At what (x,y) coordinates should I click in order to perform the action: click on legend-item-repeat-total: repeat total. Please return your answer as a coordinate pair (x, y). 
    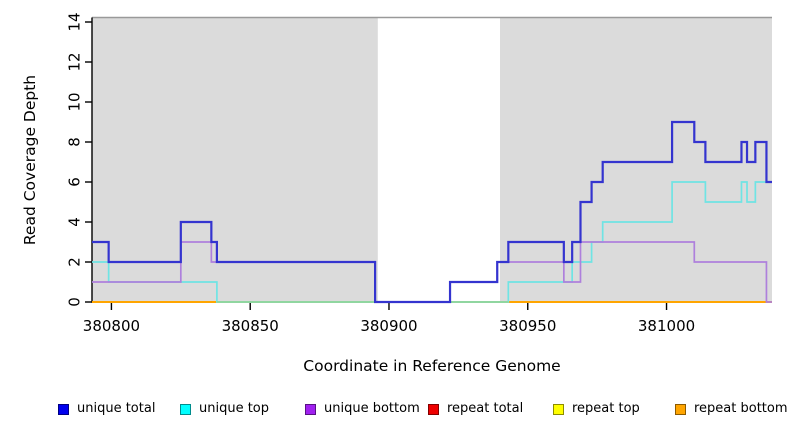
    Looking at the image, I should click on (475, 409).